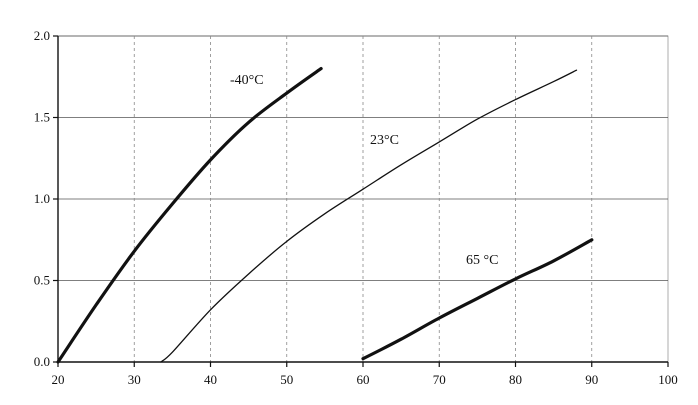 The height and width of the screenshot is (405, 698). What do you see at coordinates (247, 80) in the screenshot?
I see `series-label-minus40: -40°C` at bounding box center [247, 80].